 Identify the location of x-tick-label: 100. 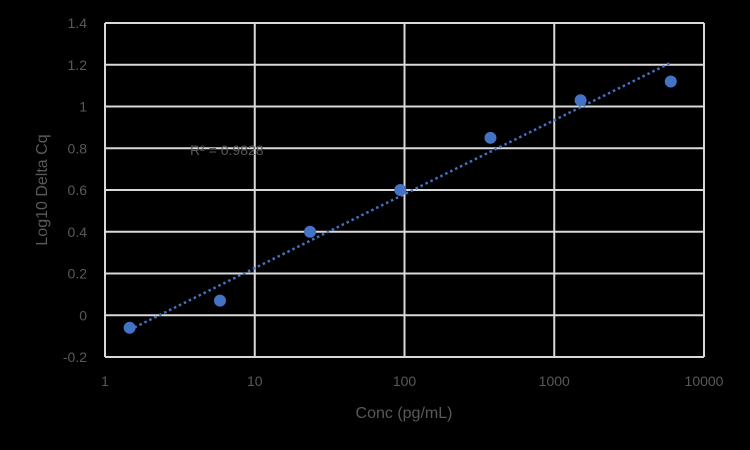
(405, 381).